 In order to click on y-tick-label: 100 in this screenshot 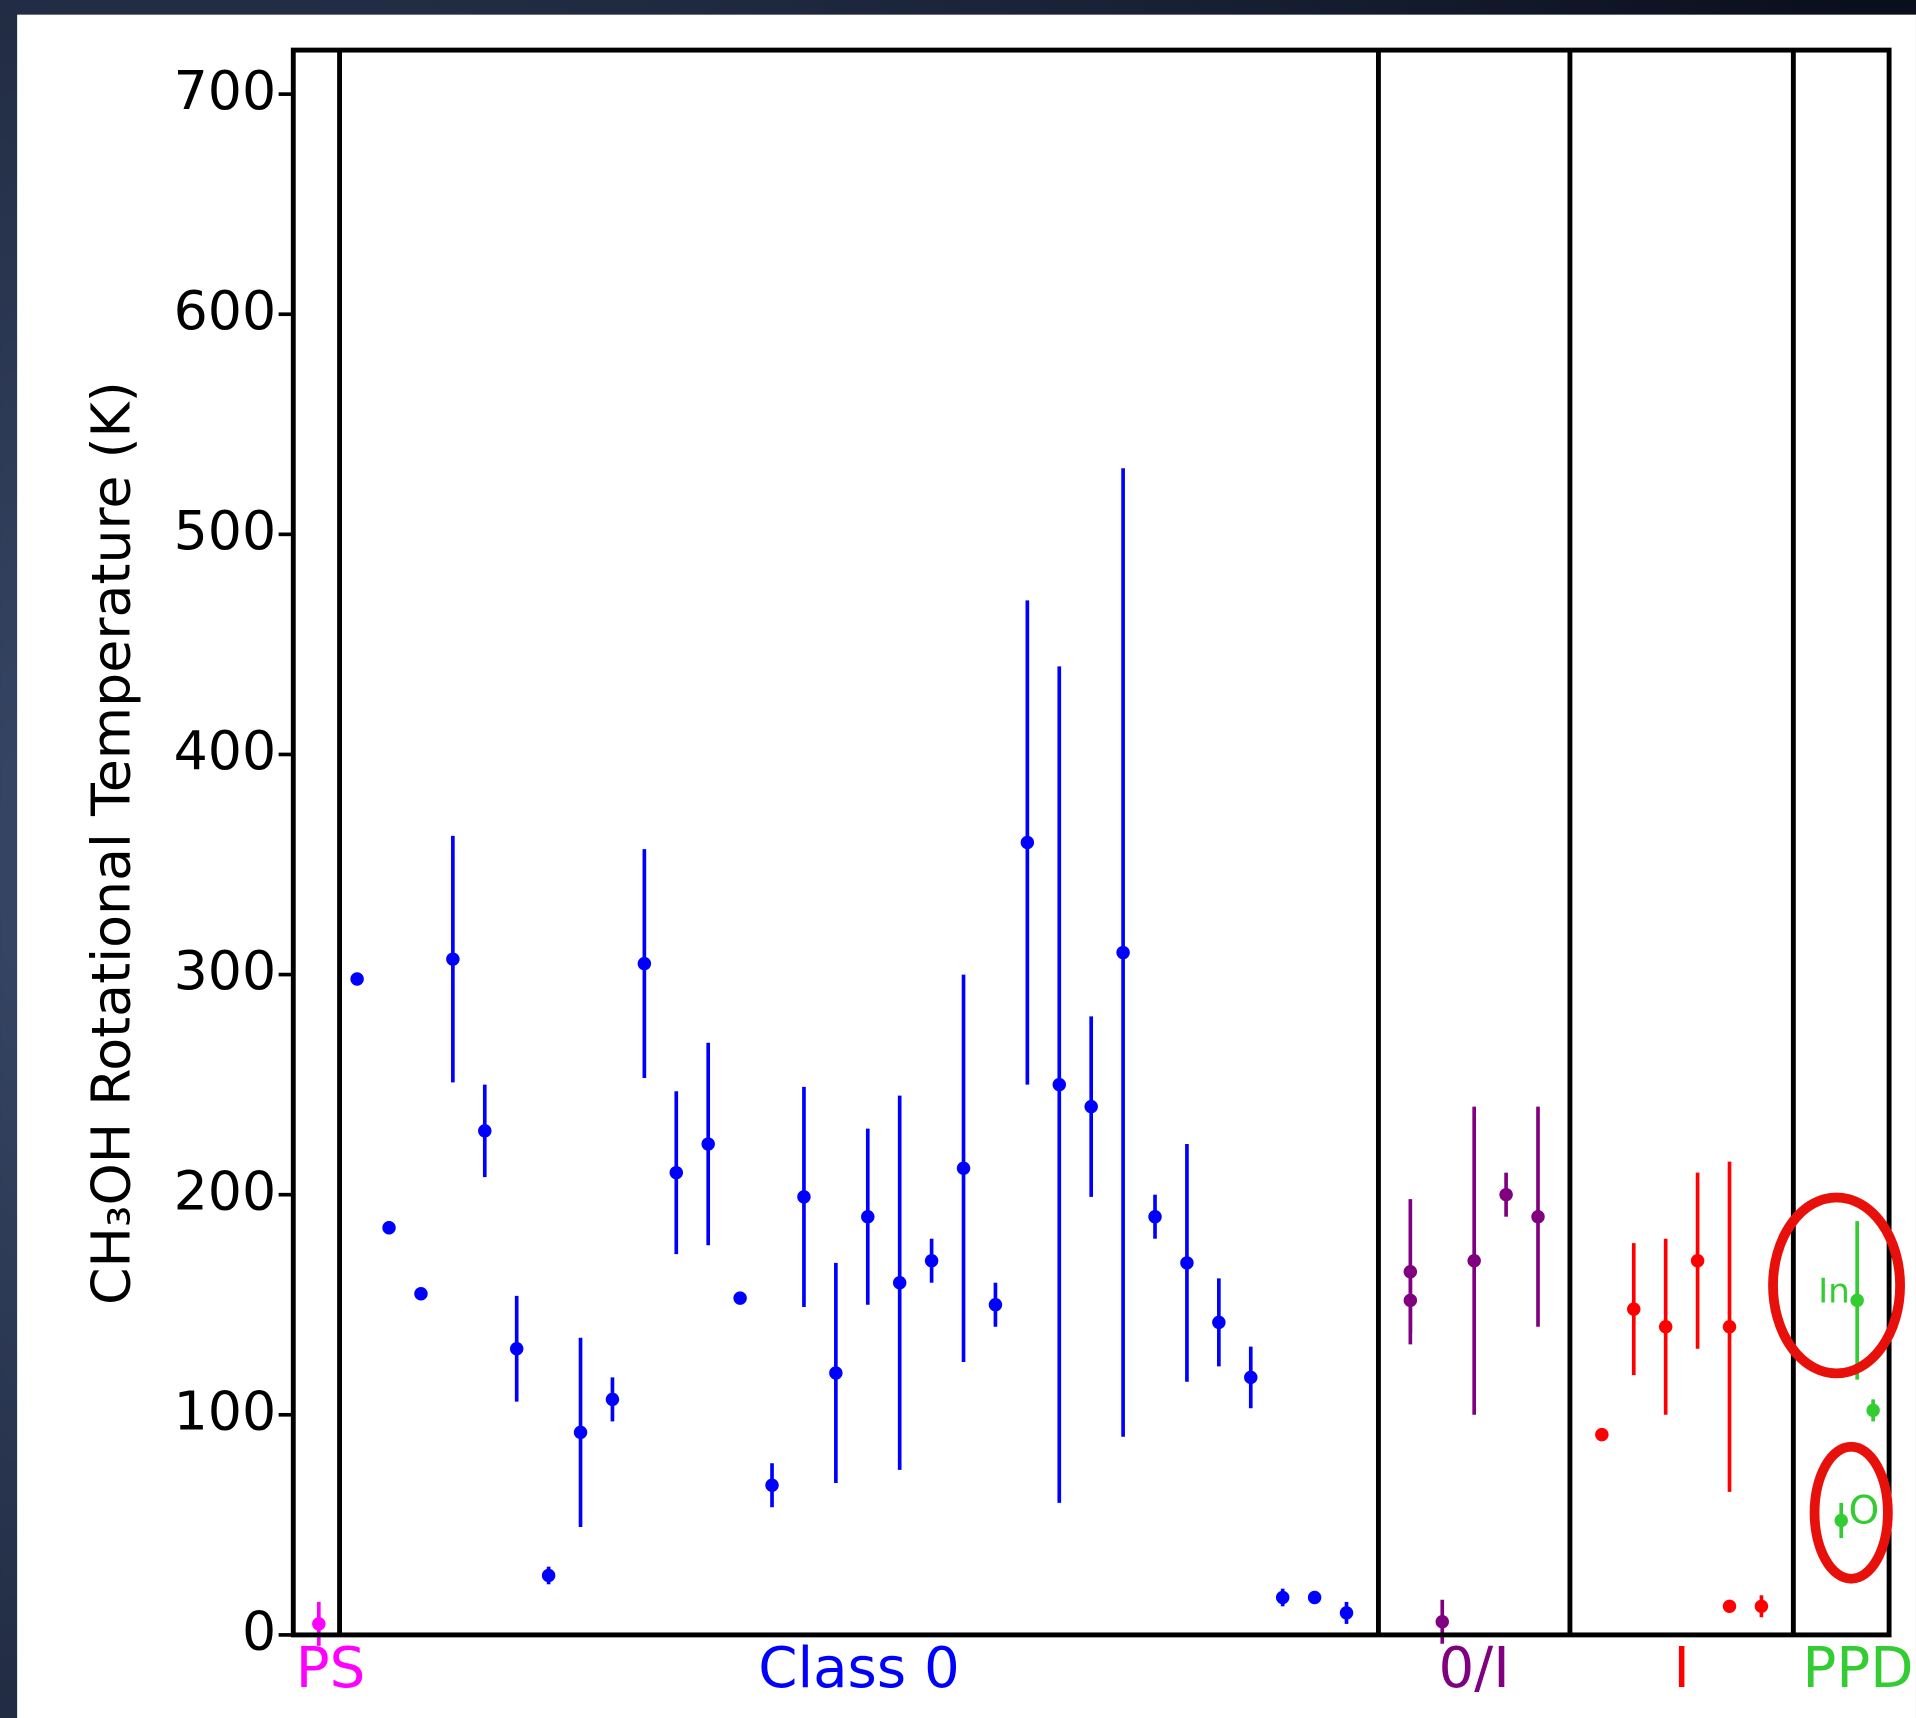, I will do `click(225, 1410)`.